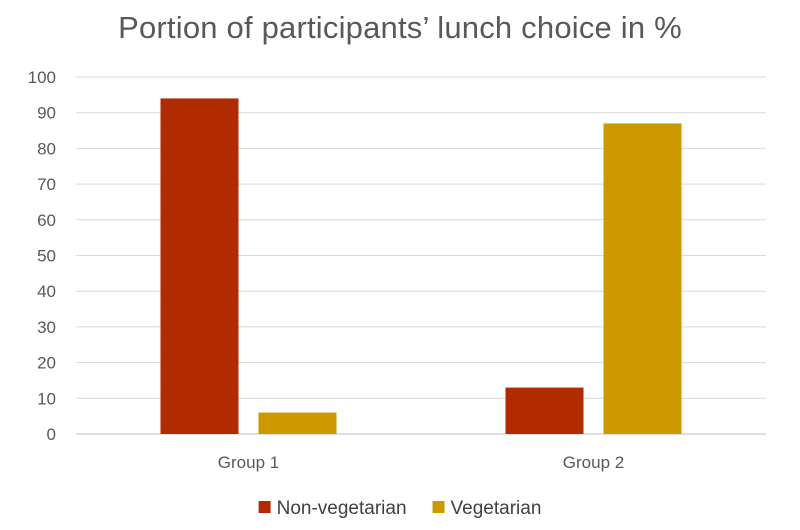 This screenshot has height=530, width=800. What do you see at coordinates (46, 398) in the screenshot?
I see `y-tick-label: 10` at bounding box center [46, 398].